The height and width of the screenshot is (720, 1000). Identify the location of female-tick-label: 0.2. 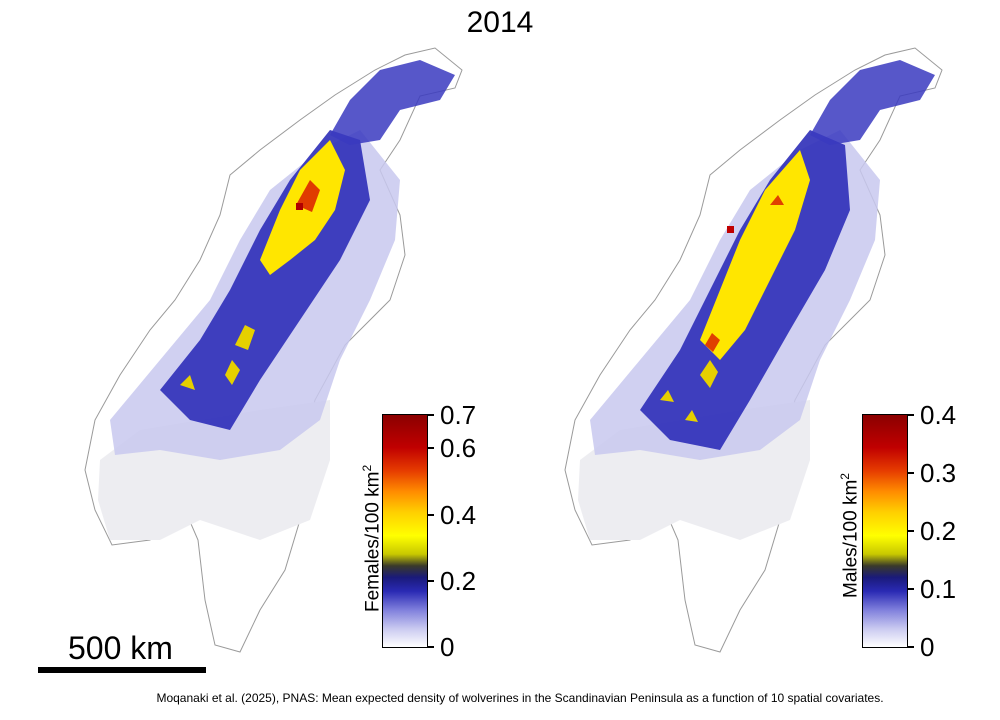
(458, 581).